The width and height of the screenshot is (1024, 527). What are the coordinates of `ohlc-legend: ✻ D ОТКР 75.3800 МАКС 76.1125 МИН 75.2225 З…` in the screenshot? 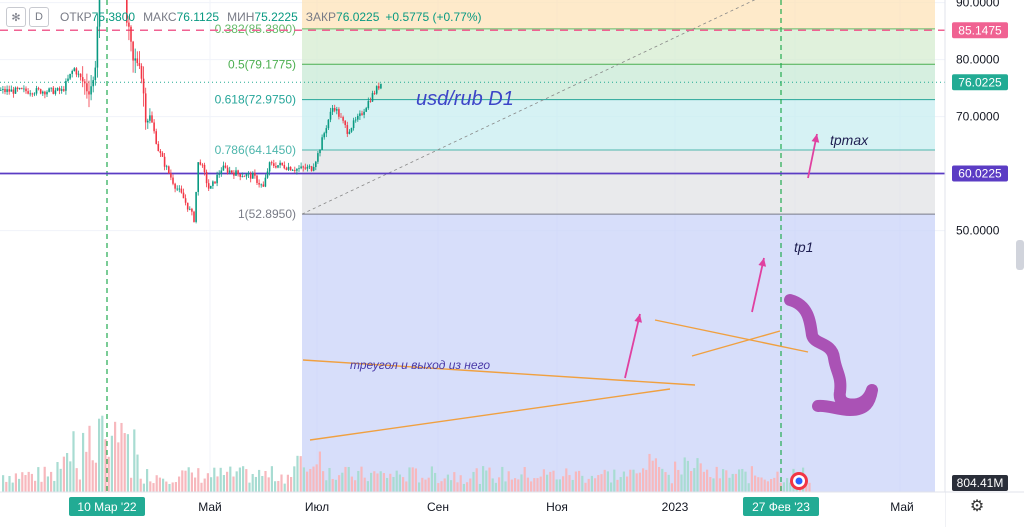 It's located at (244, 17).